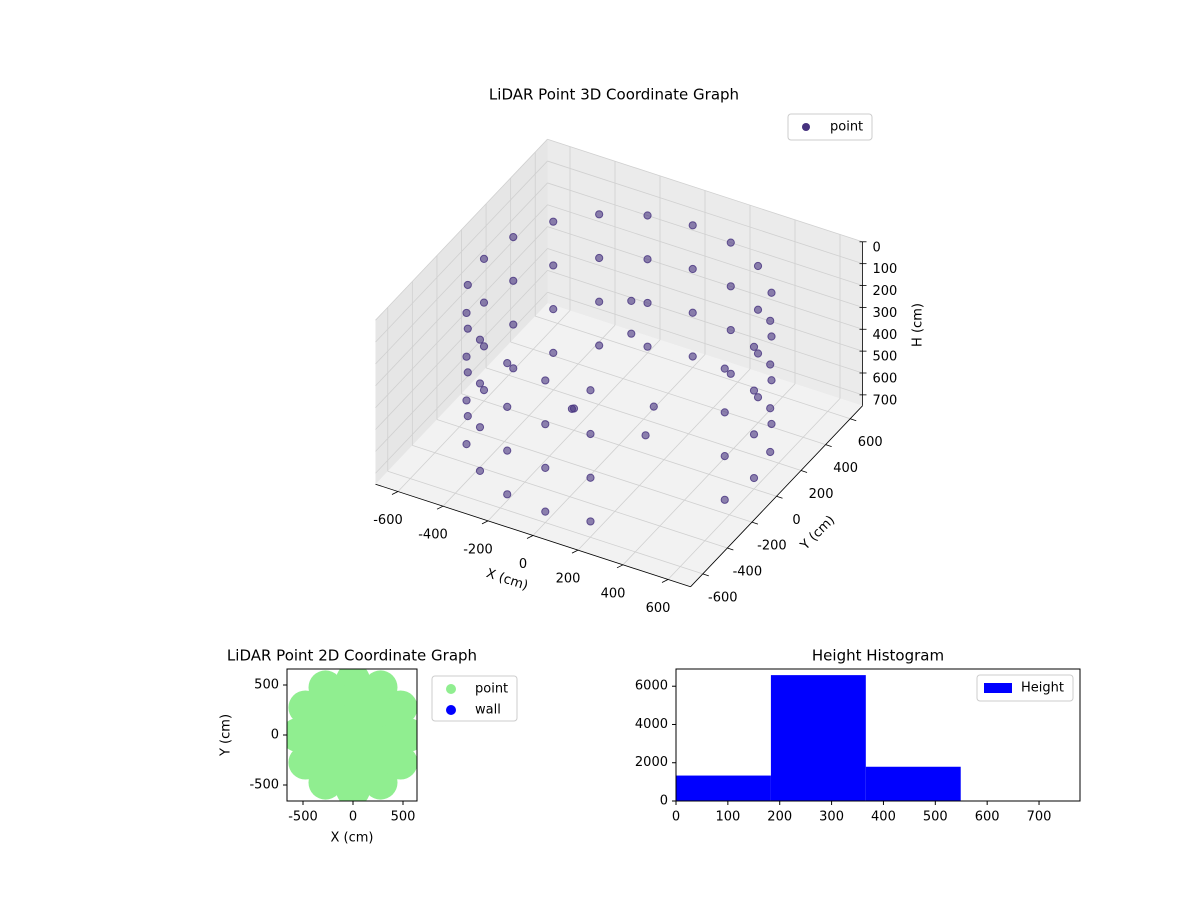 The height and width of the screenshot is (900, 1200). What do you see at coordinates (433, 535) in the screenshot?
I see `x-tick-label: -400` at bounding box center [433, 535].